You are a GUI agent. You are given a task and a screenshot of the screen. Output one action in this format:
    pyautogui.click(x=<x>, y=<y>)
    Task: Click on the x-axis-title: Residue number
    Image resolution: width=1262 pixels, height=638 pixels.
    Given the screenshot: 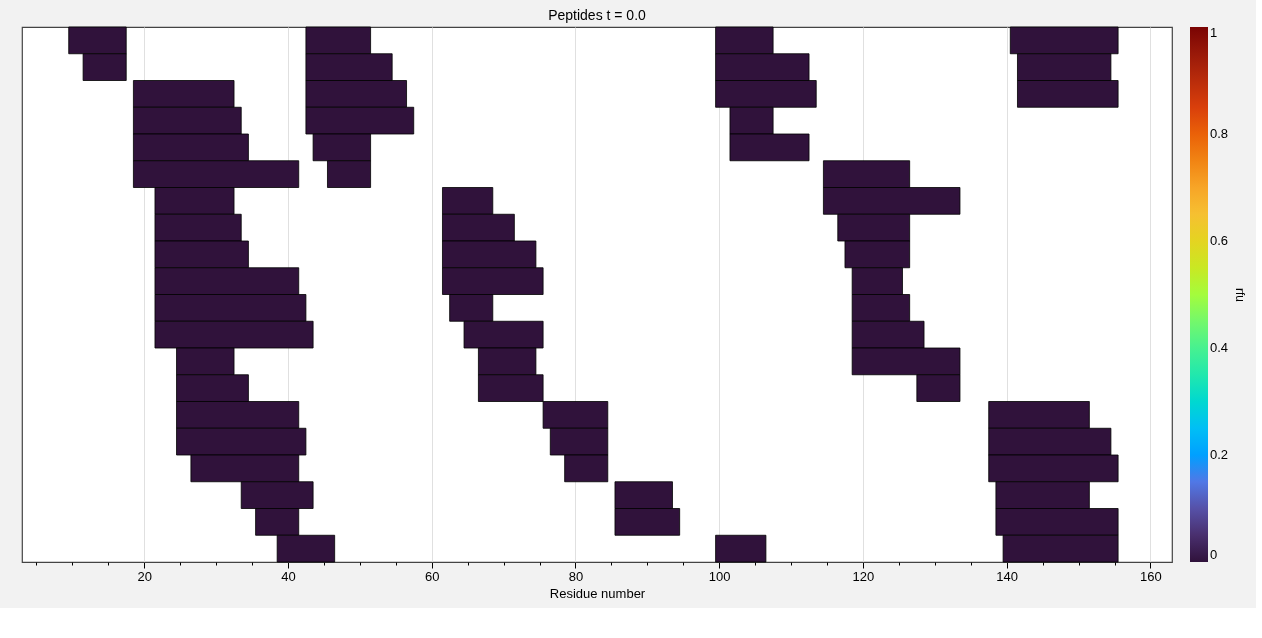 What is the action you would take?
    pyautogui.click(x=597, y=593)
    